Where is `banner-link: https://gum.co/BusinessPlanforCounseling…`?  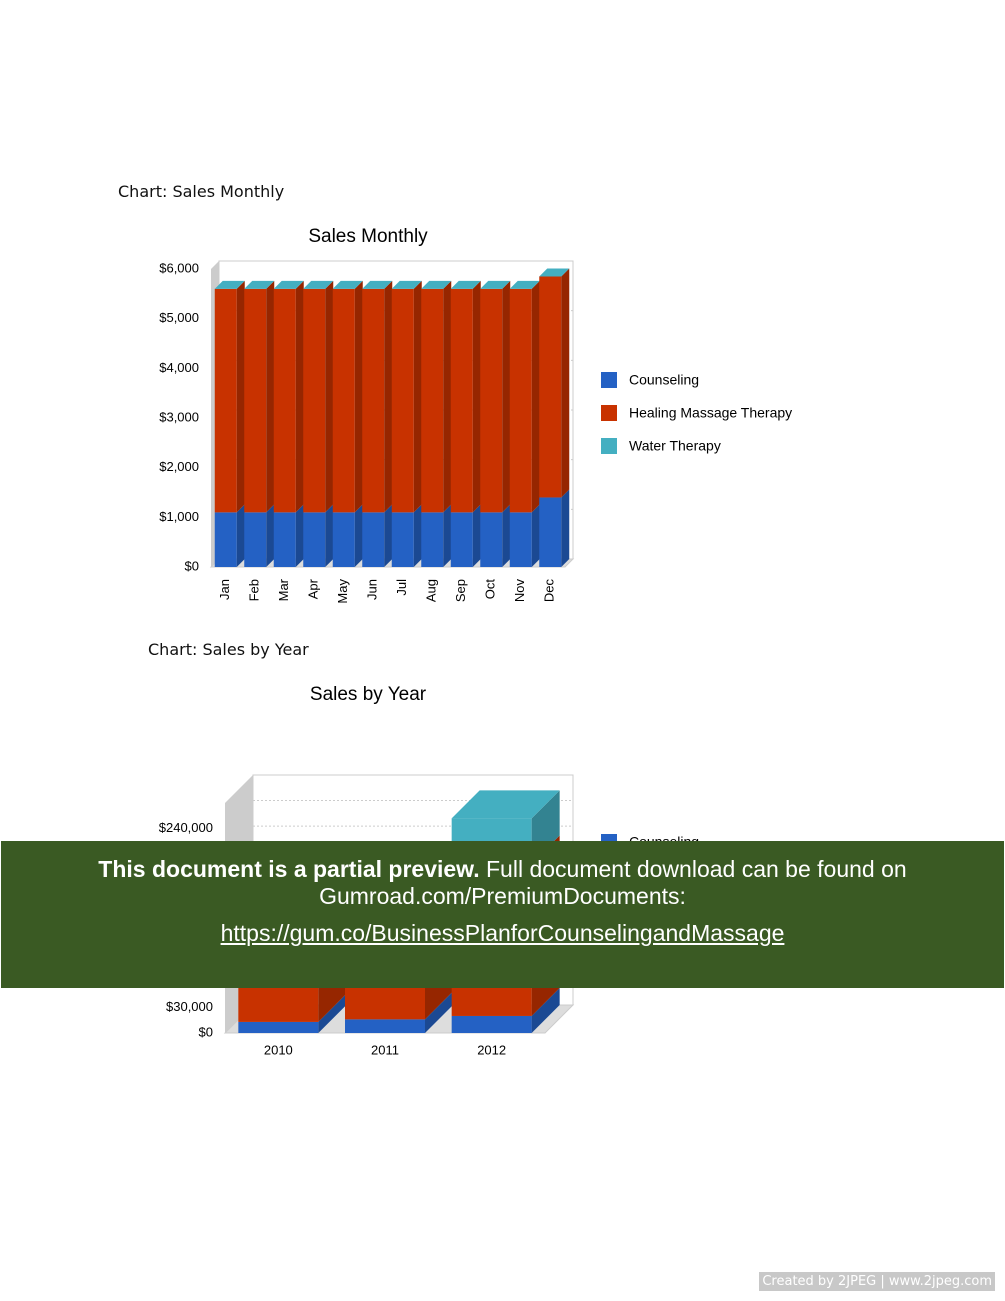
banner-link: https://gum.co/BusinessPlanforCounseling… is located at coordinates (502, 933).